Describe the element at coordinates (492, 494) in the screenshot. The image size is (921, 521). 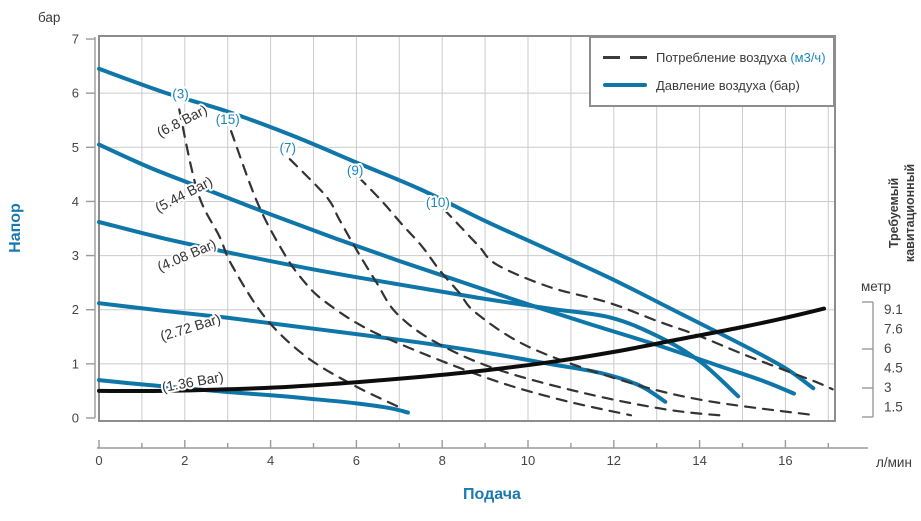
I see `x-axis-title: Подача` at that location.